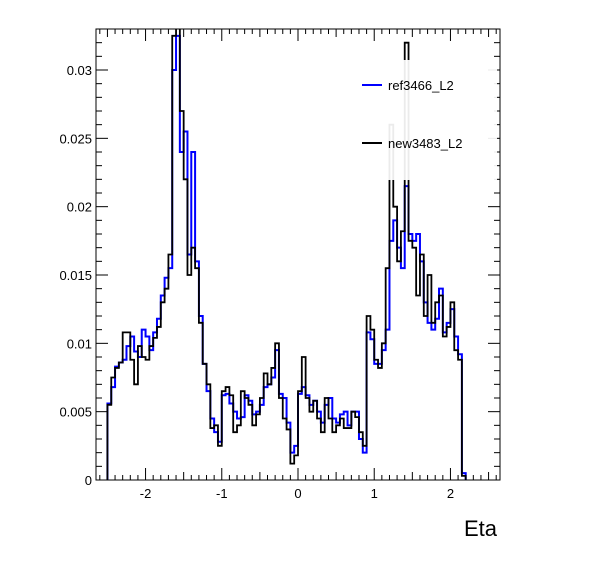  I want to click on y-tick-label: 0.01, so click(79, 343).